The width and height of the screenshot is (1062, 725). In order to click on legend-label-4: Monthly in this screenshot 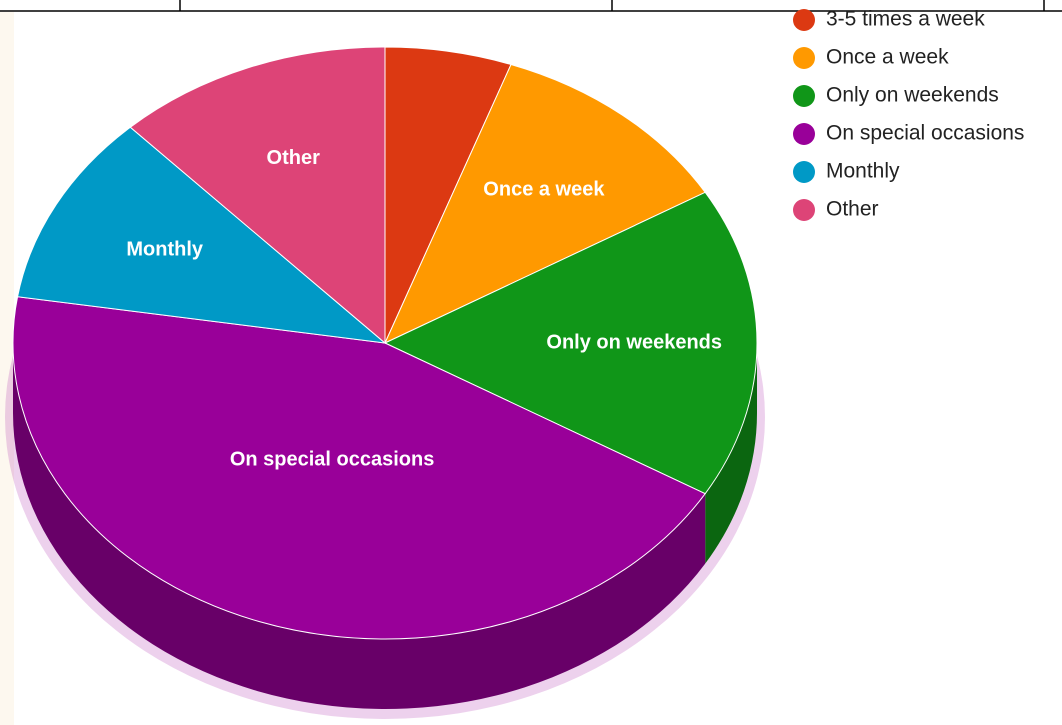, I will do `click(863, 171)`.